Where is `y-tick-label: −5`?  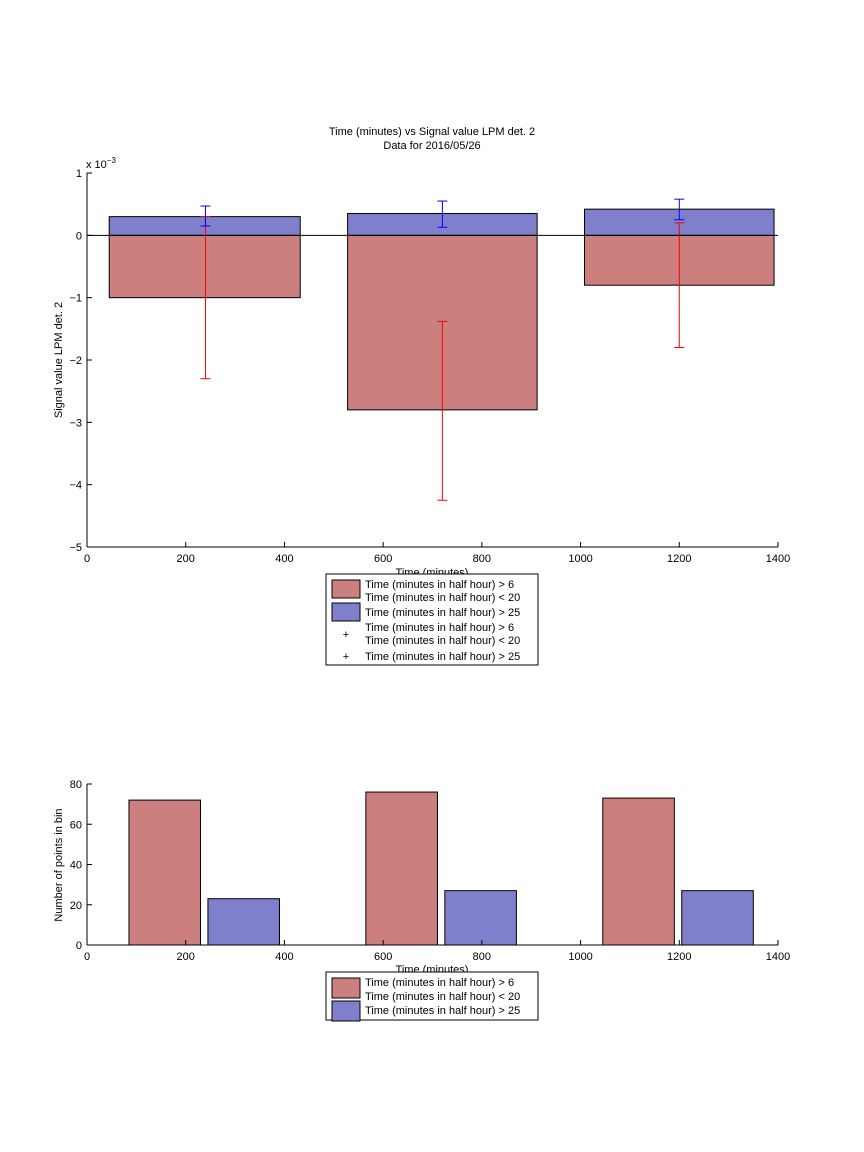 y-tick-label: −5 is located at coordinates (75, 548).